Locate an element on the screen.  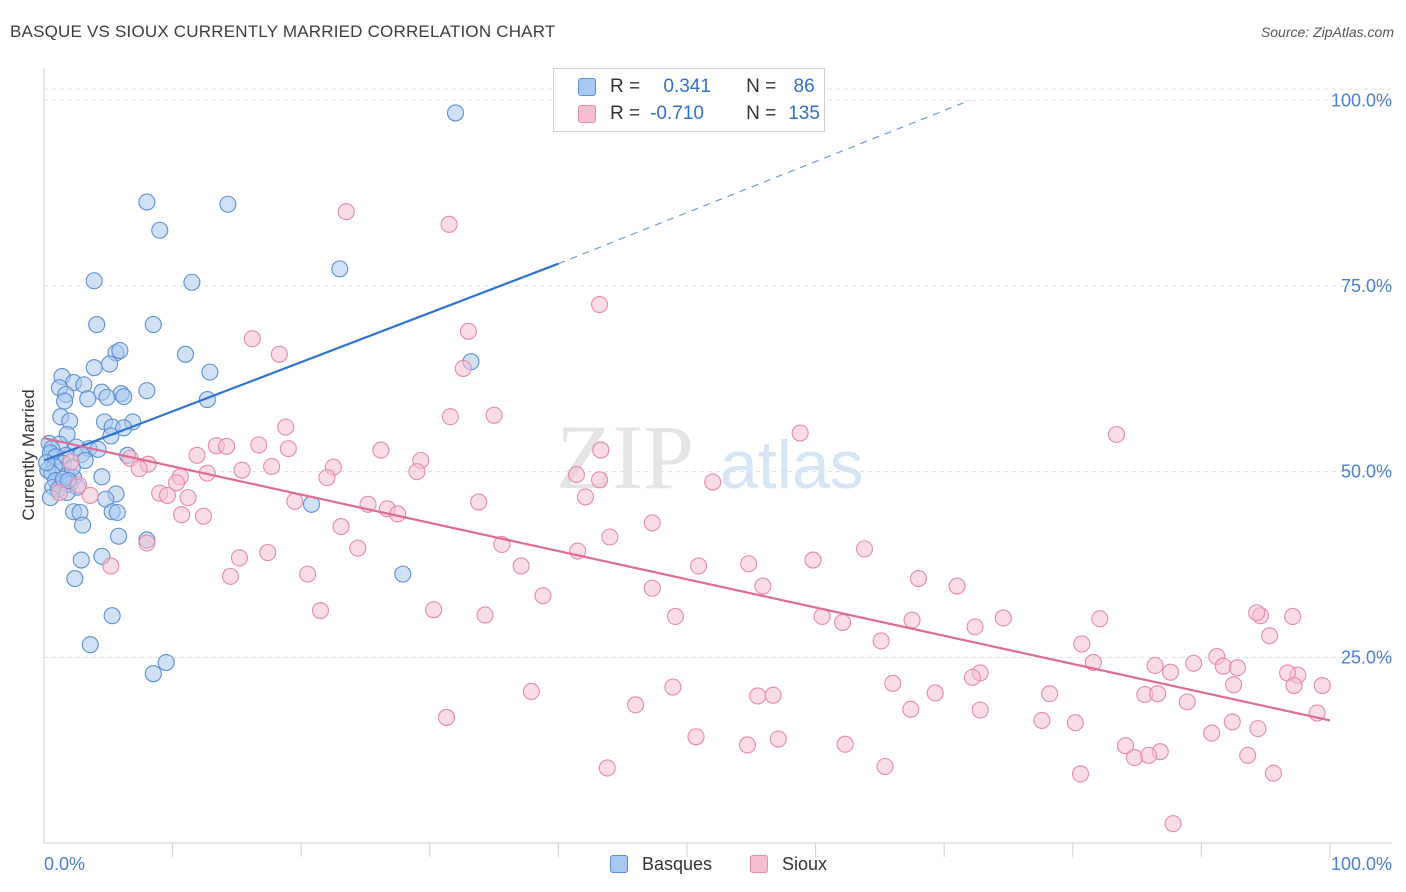
x-tick-label-max: 100.0% is located at coordinates (1361, 864).